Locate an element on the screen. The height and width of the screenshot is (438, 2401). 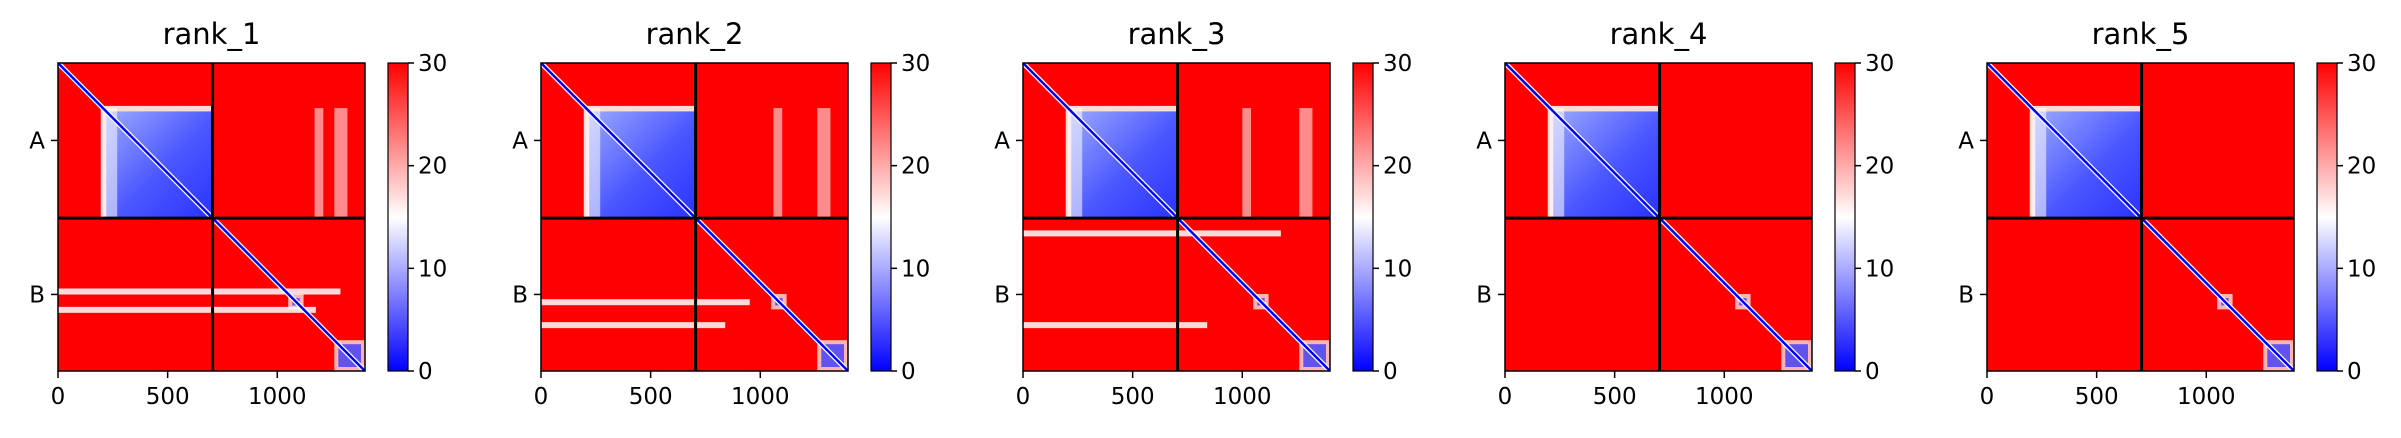
panel-title: rank_4 is located at coordinates (1659, 34).